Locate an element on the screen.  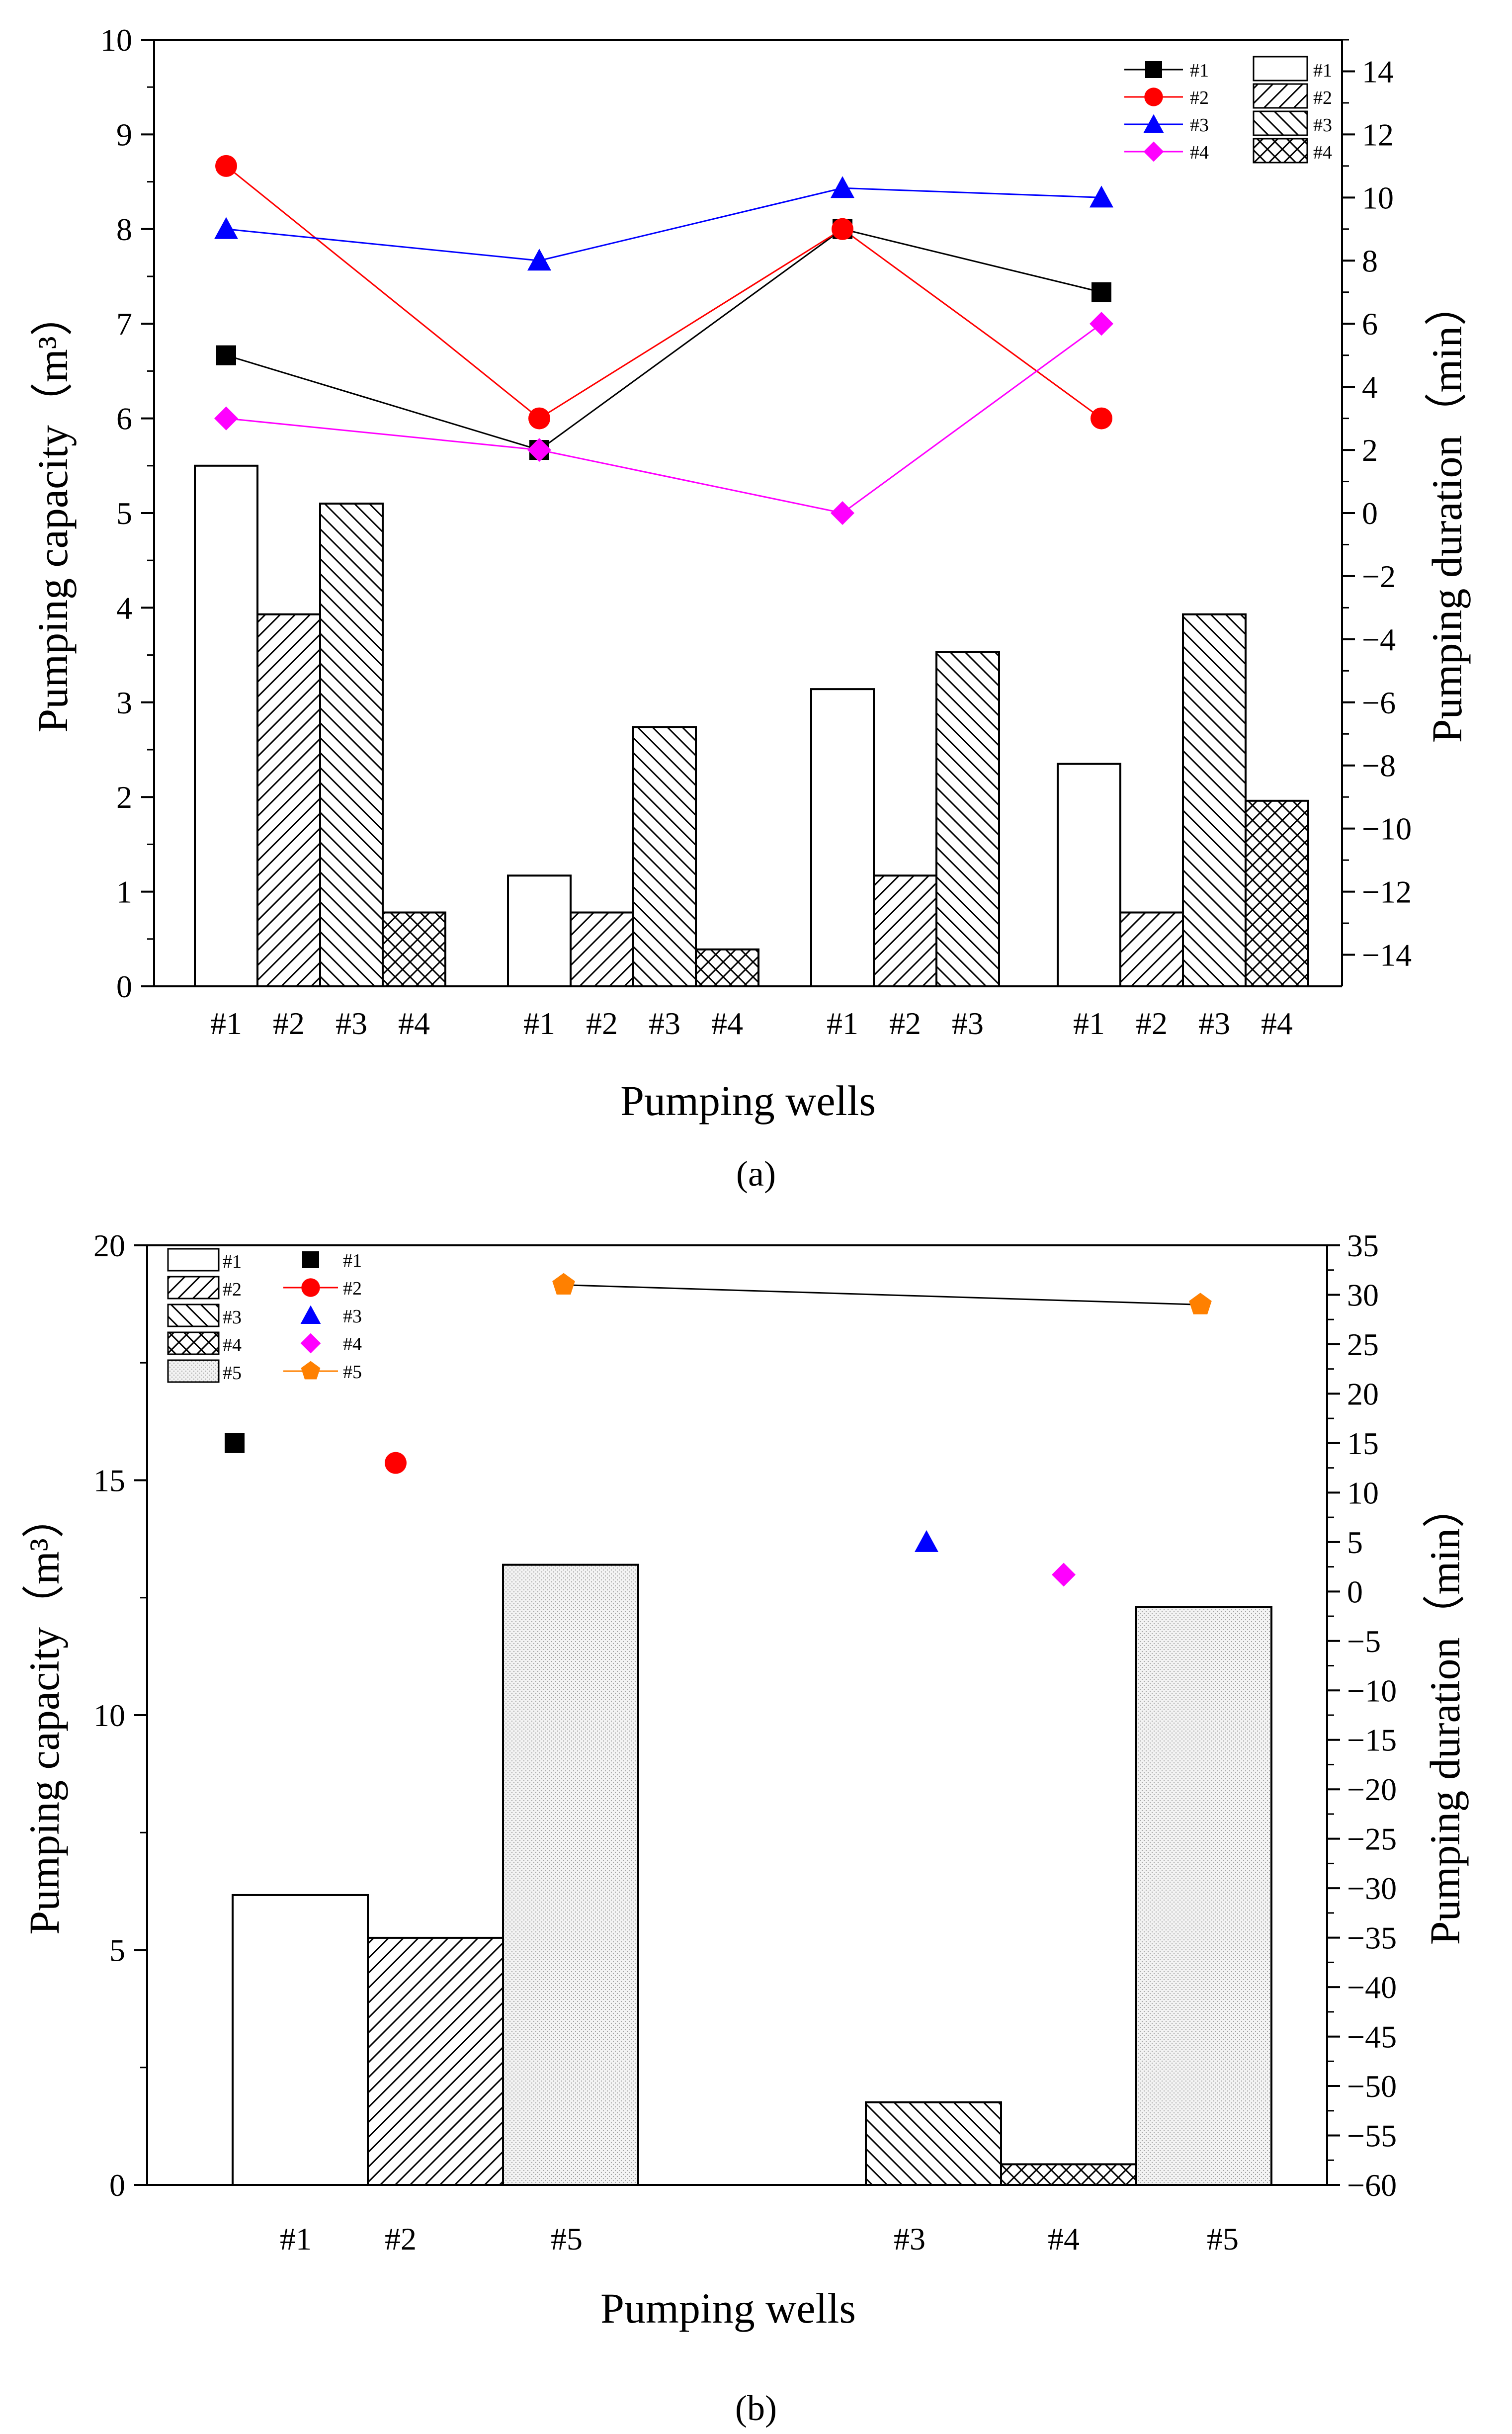
y-tick-label: 7 is located at coordinates (124, 324).